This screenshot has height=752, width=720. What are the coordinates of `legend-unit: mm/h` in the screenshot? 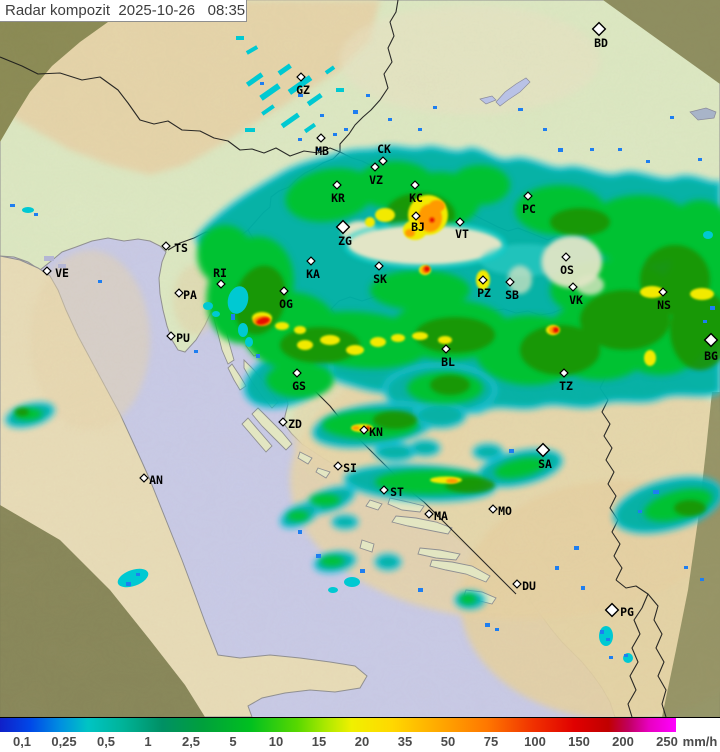 It's located at (700, 741).